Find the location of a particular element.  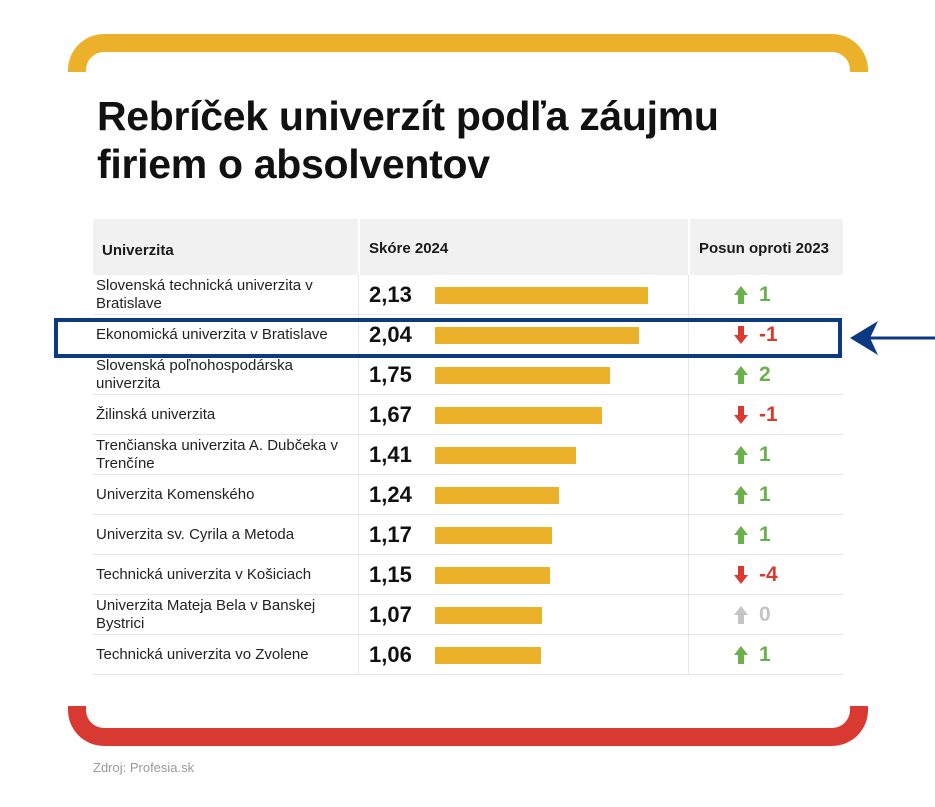

column-header-score: Skóre 2024 is located at coordinates (409, 248).